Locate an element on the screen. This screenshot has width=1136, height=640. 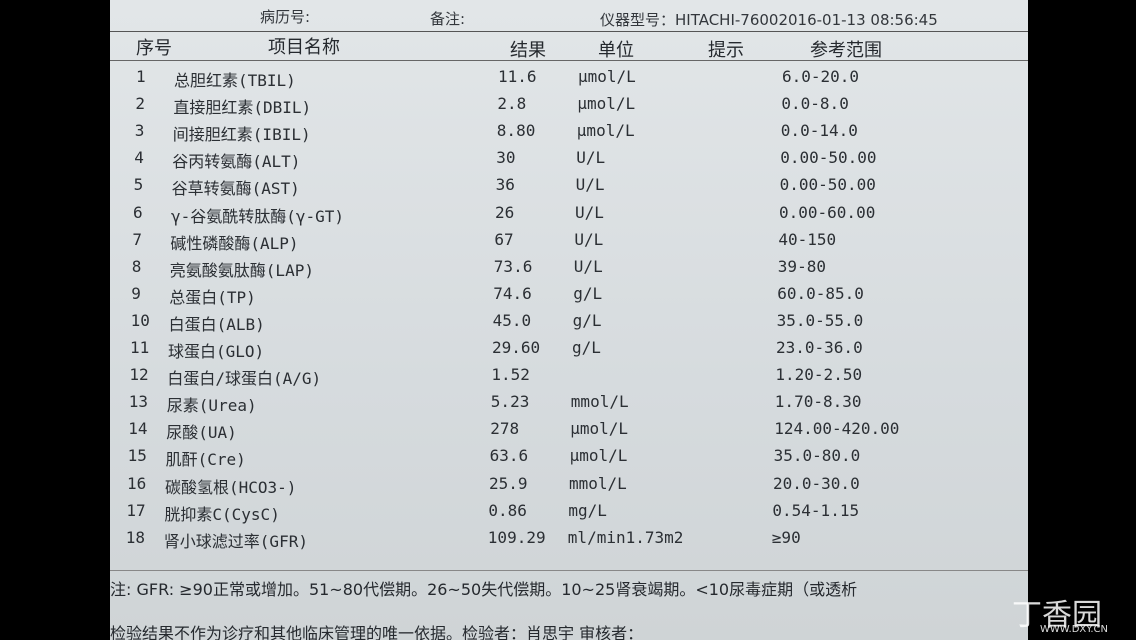
result-value: 109.29 is located at coordinates (516, 537).